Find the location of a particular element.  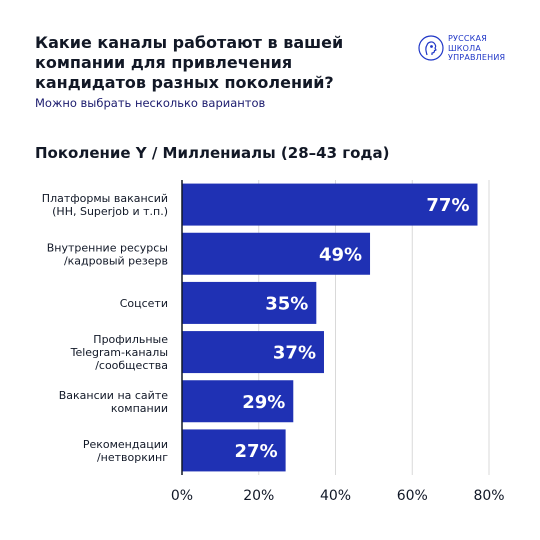

bar-value-label: 29% is located at coordinates (263, 402).